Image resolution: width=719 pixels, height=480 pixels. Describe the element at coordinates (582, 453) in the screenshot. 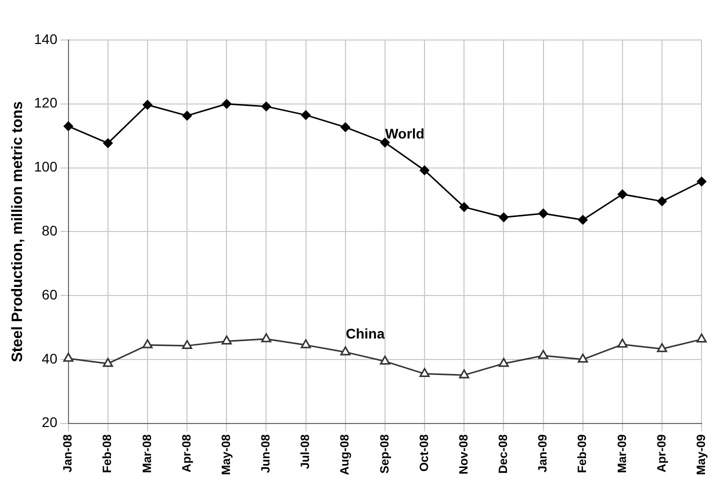

I see `x-tick-label: Feb-09` at that location.